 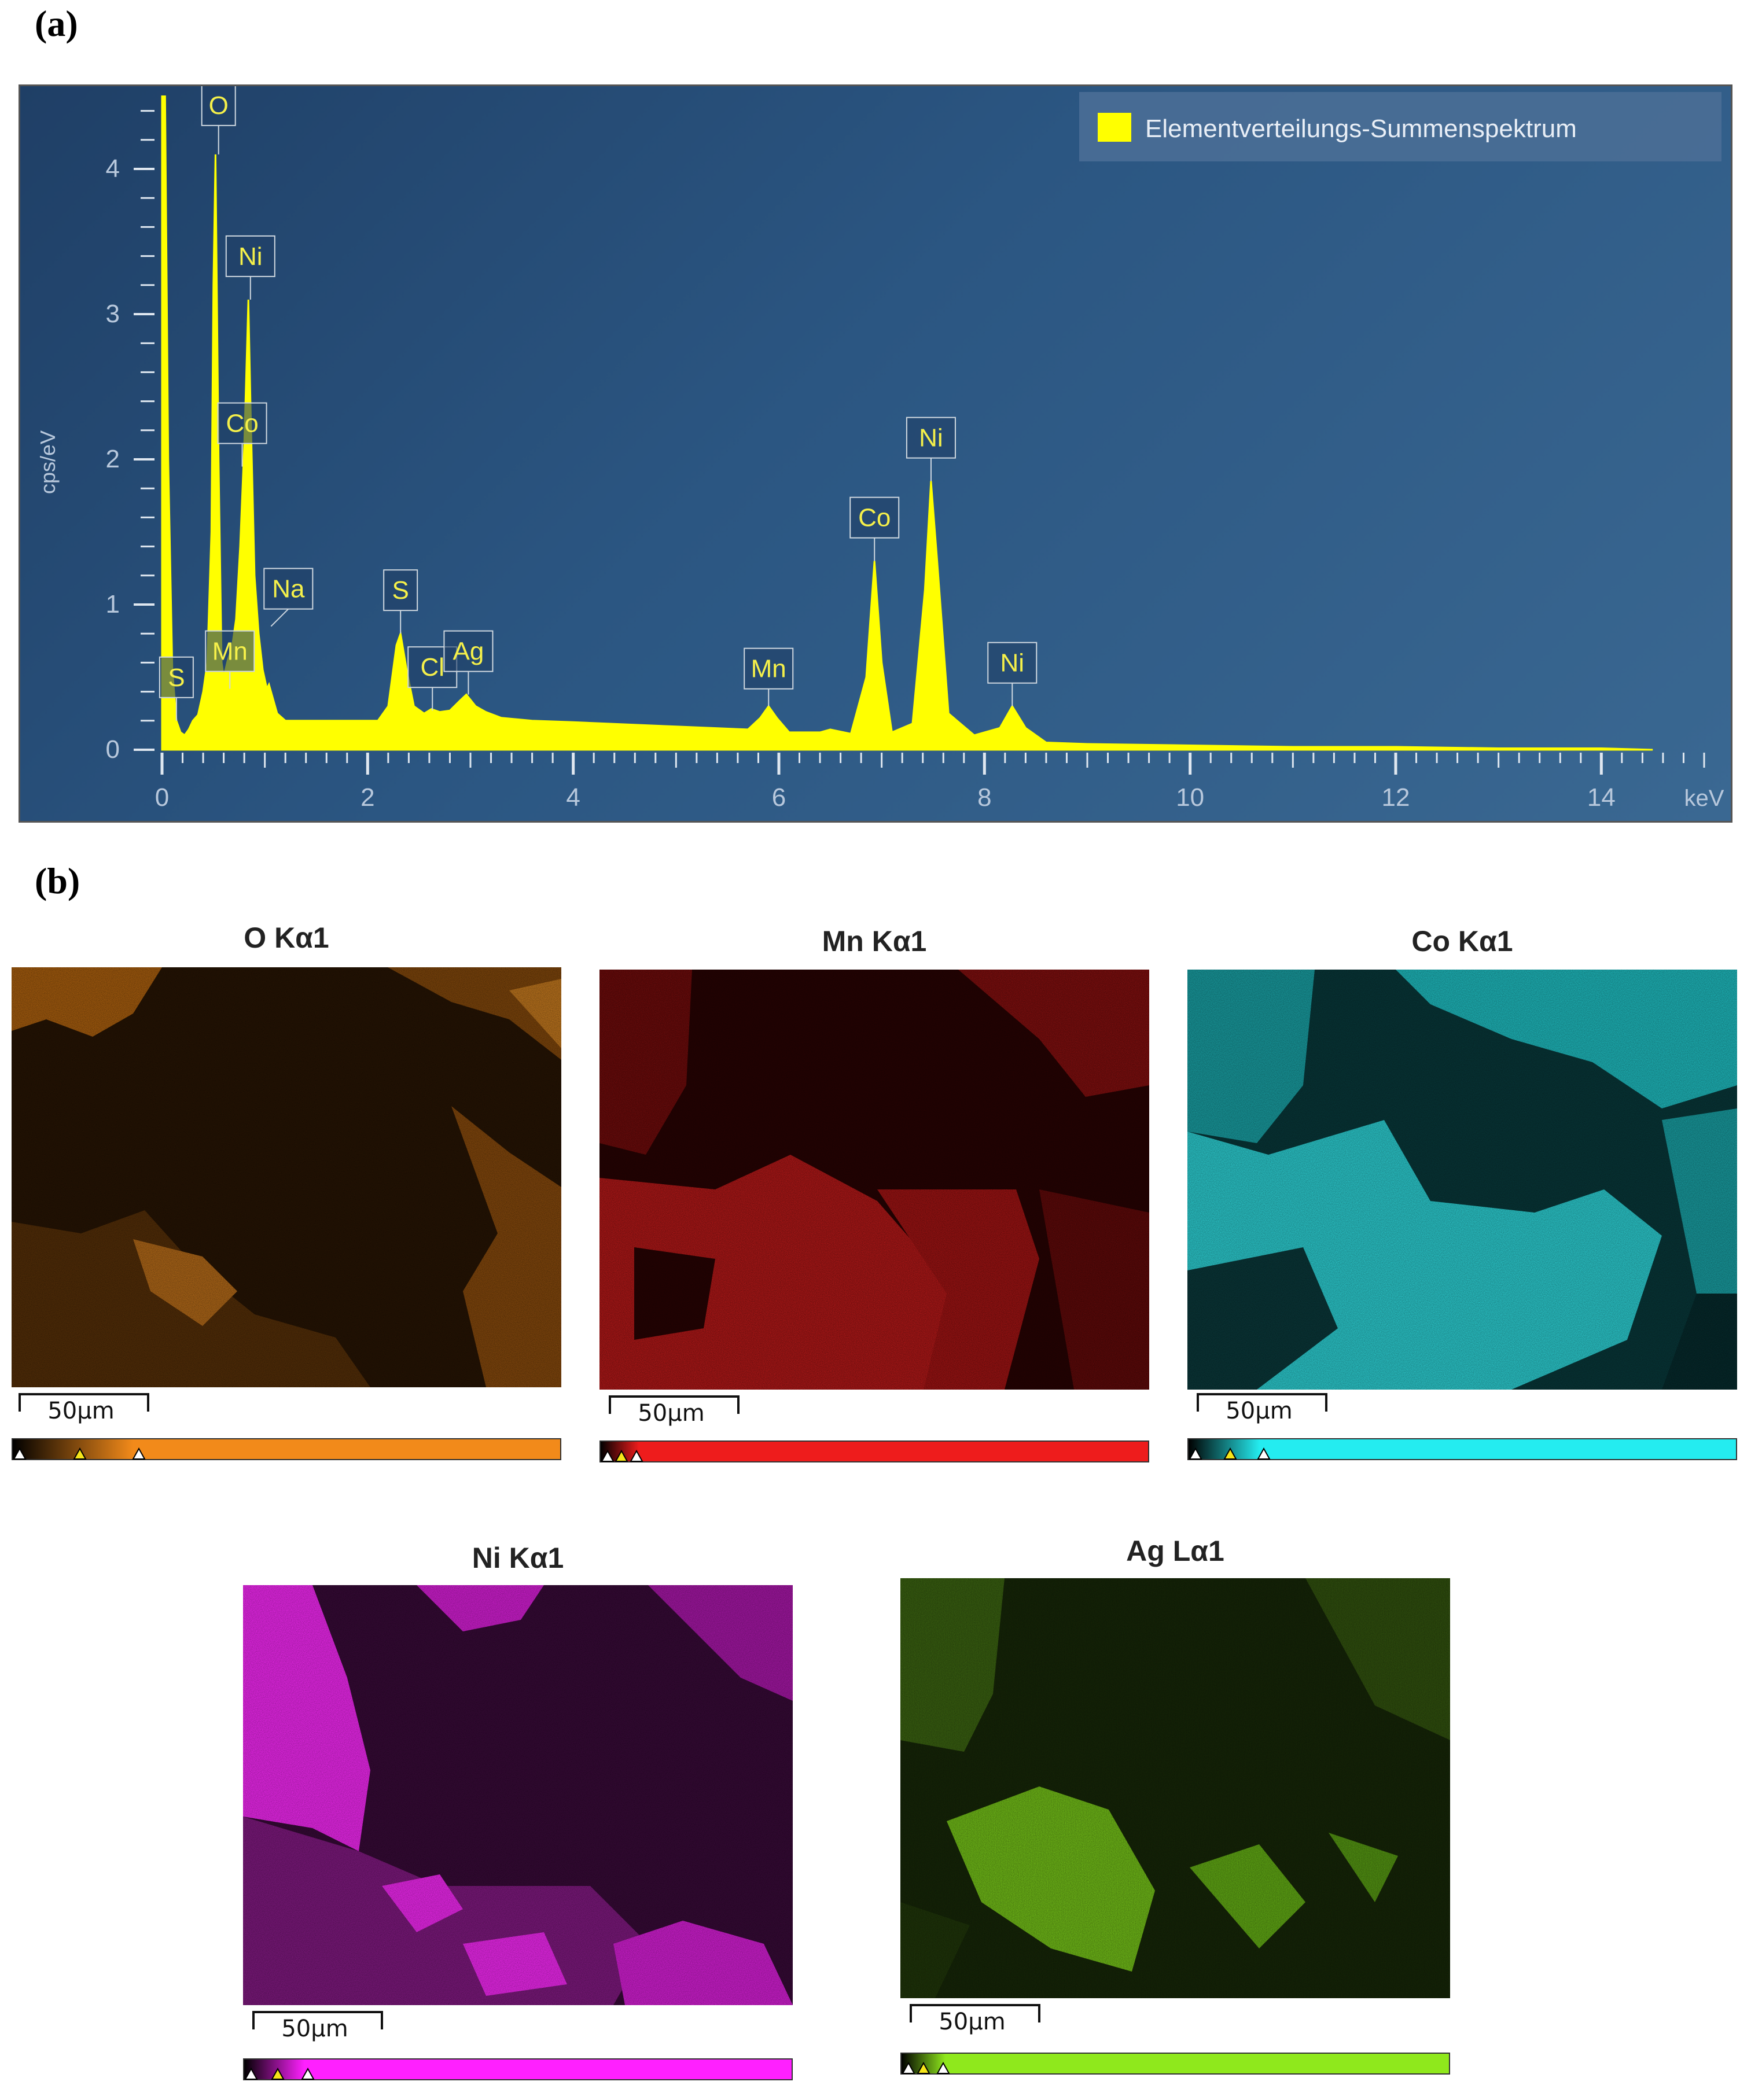 I want to click on scale-text-o: 50µm, so click(x=81, y=1411).